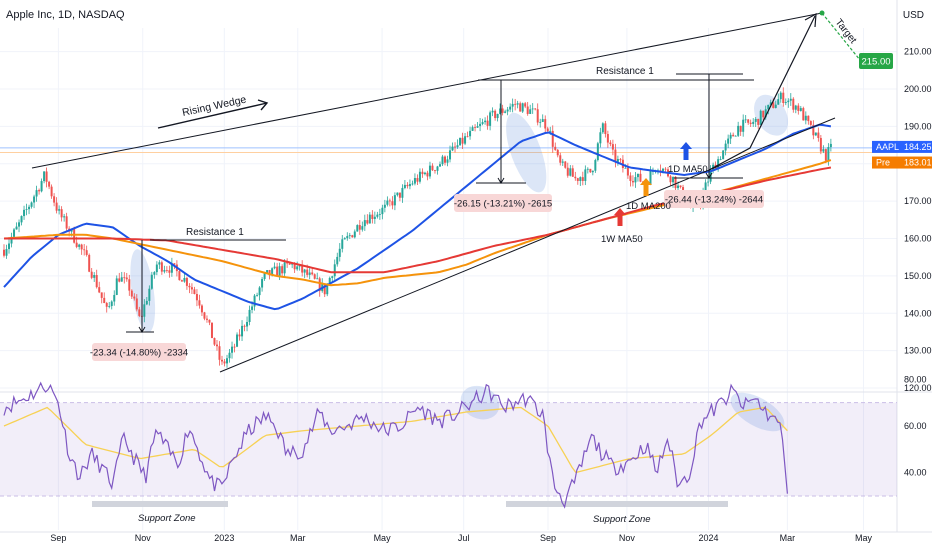 The height and width of the screenshot is (550, 932). I want to click on highlight-ellipse, so click(526, 152).